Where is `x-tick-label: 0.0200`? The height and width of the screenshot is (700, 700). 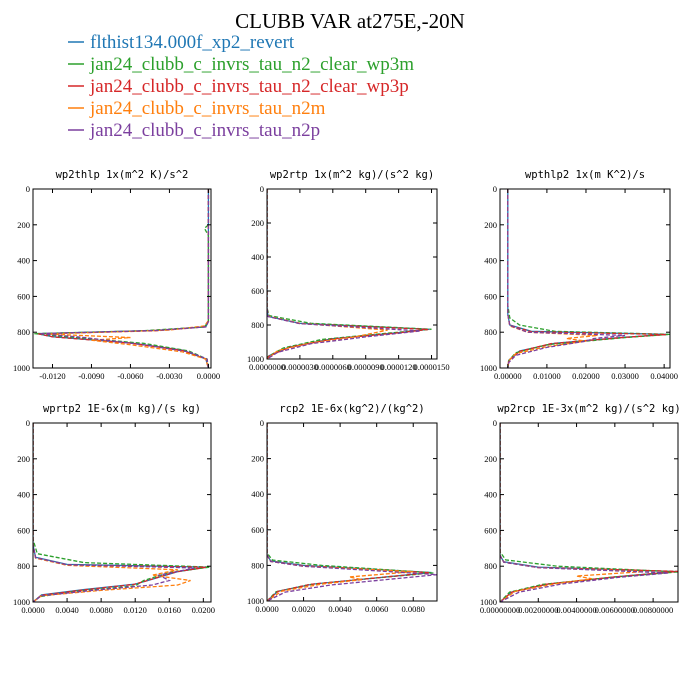
x-tick-label: 0.0200 is located at coordinates (203, 610).